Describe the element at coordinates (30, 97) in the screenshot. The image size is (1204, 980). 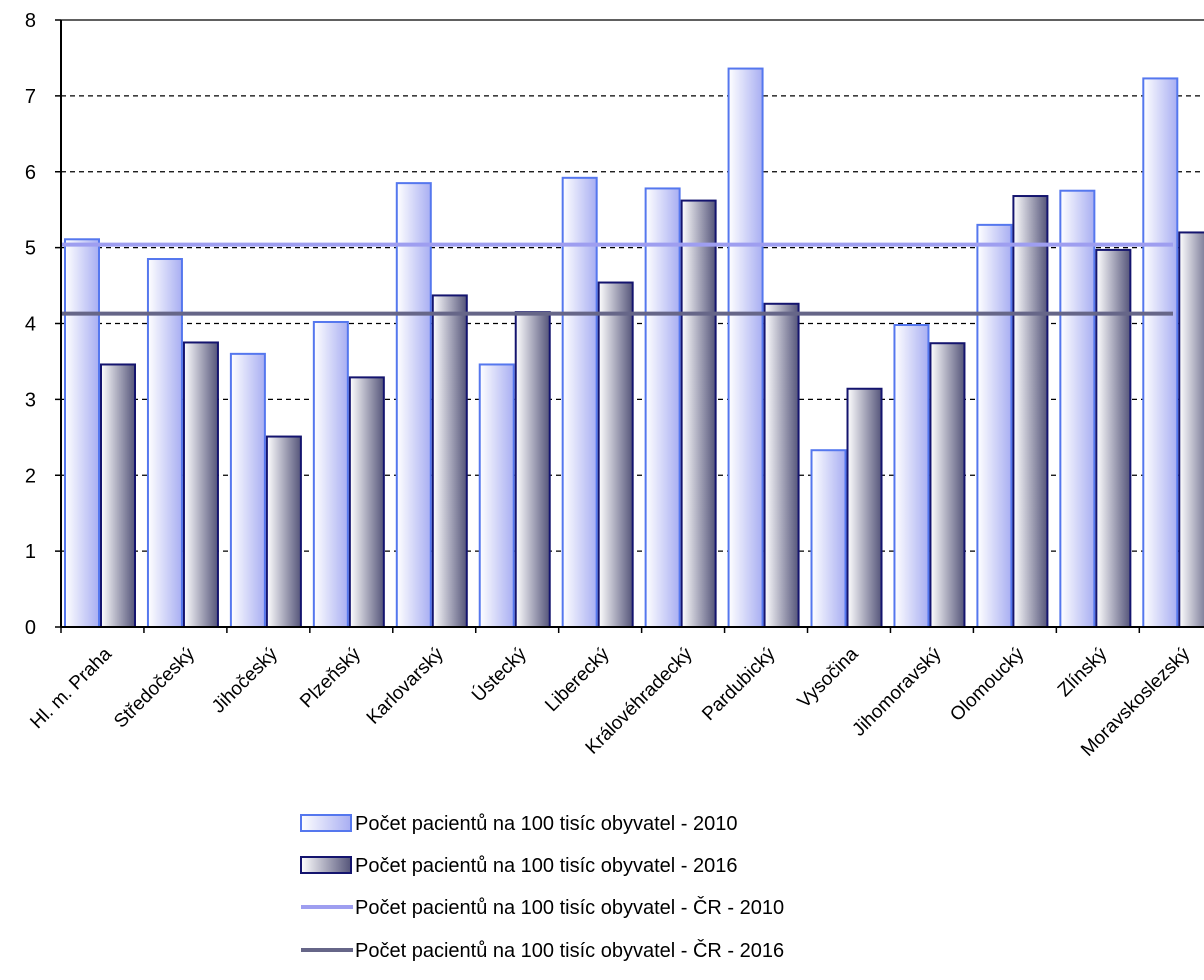
I see `y-tick-label: 7` at that location.